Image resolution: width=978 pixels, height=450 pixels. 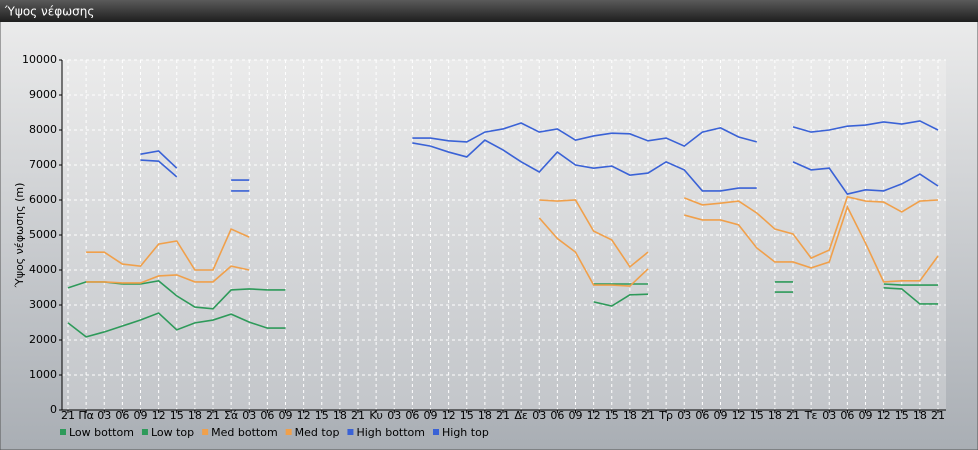 I want to click on legend-label: Low bottom, so click(x=101, y=432).